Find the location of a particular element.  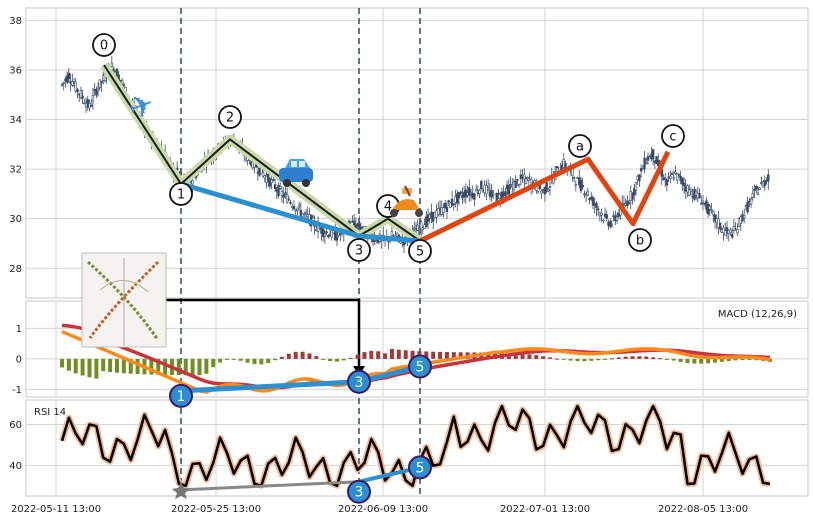

rsi-label-3-text: 3 is located at coordinates (359, 493).